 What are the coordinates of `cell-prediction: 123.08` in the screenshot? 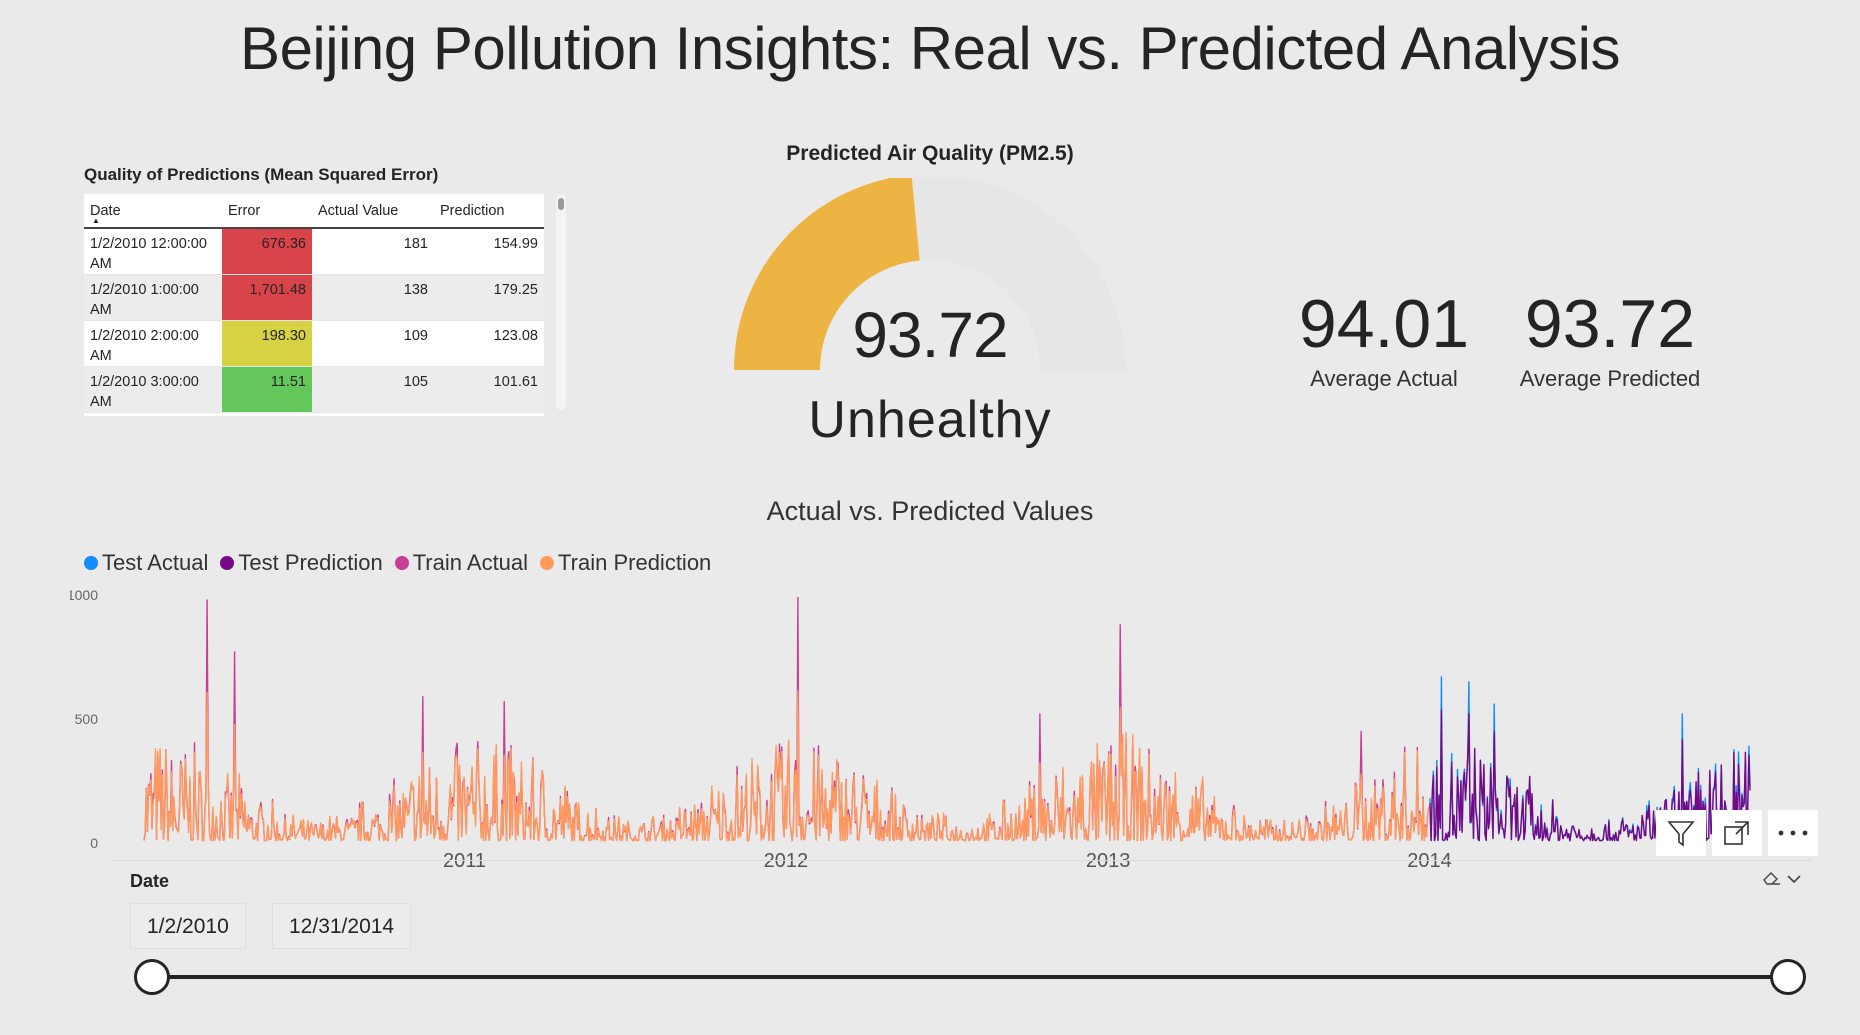 It's located at (489, 343).